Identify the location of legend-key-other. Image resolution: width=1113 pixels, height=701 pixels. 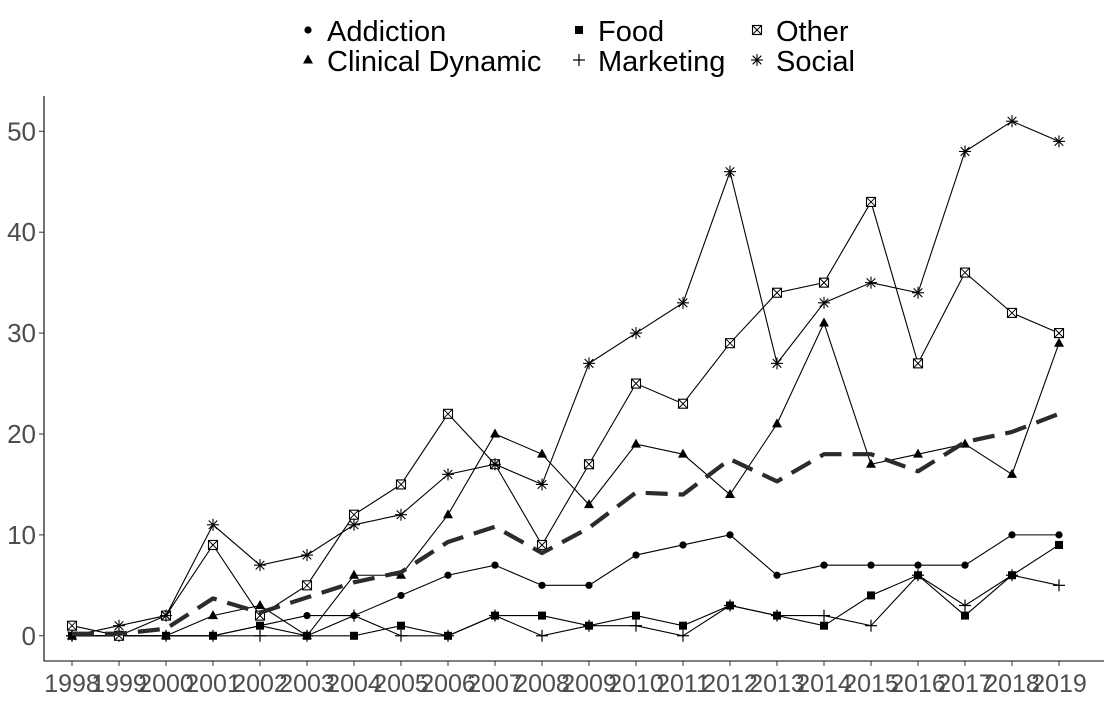
(757, 30).